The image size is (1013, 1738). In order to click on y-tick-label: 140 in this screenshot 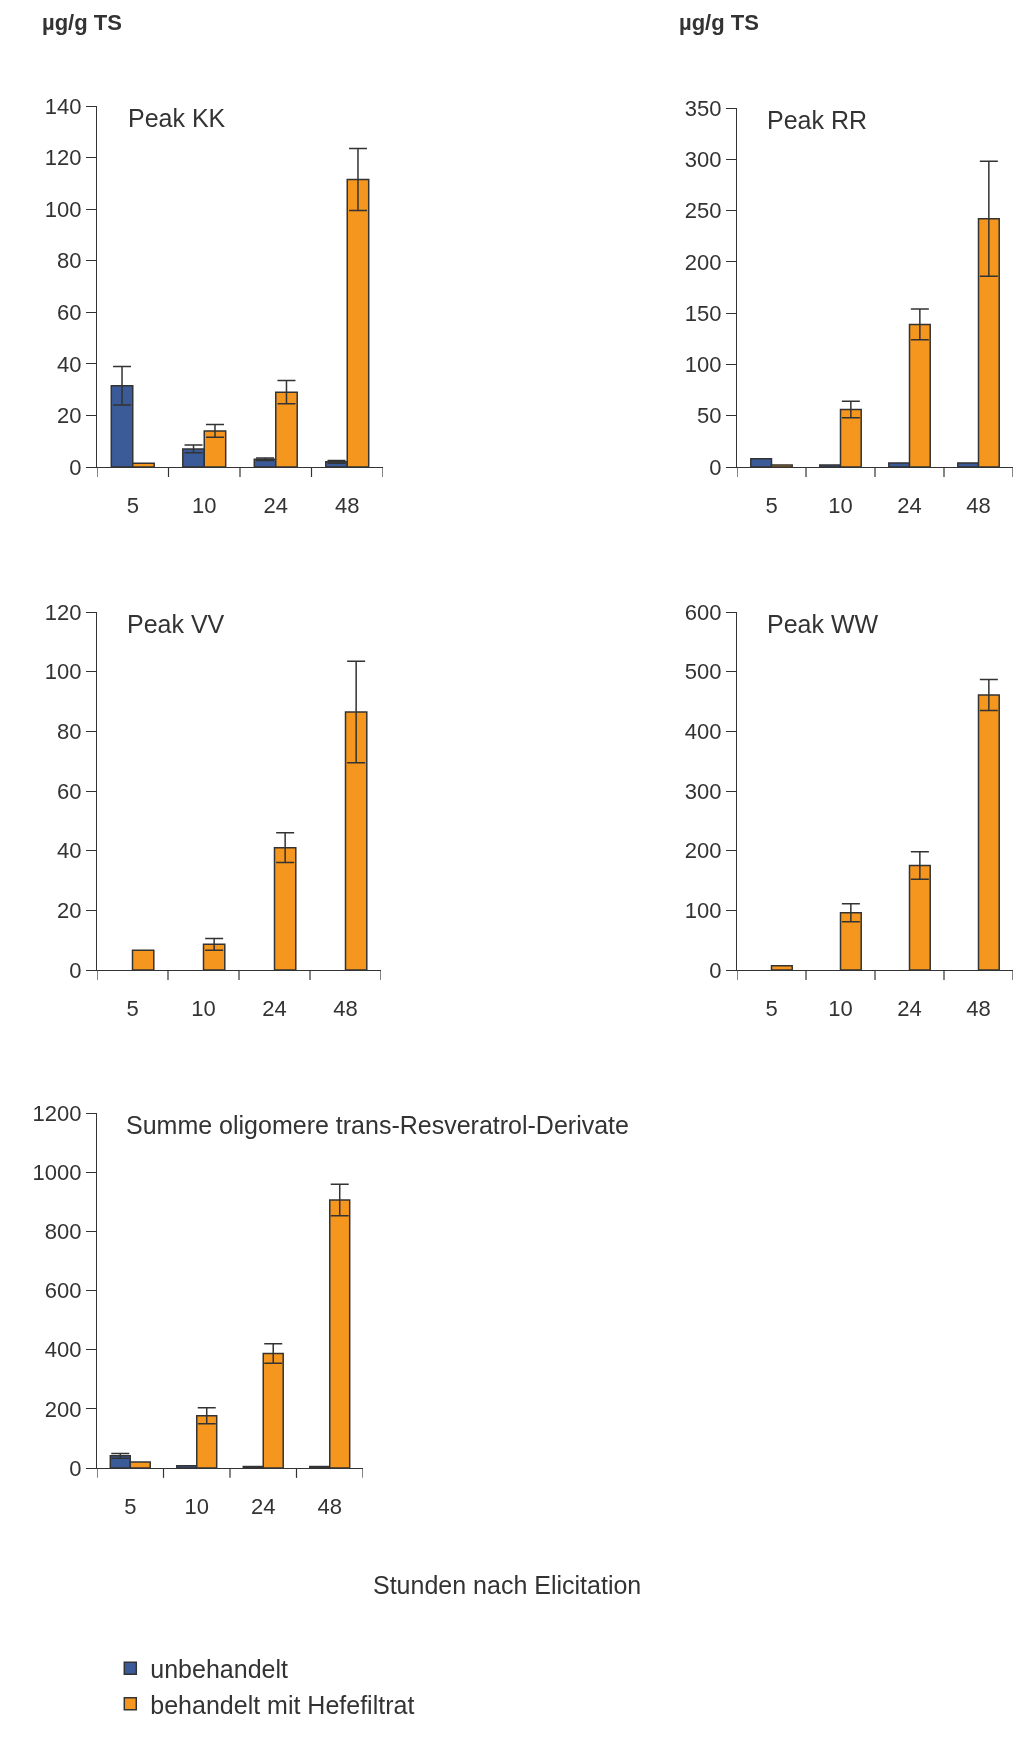, I will do `click(63, 106)`.